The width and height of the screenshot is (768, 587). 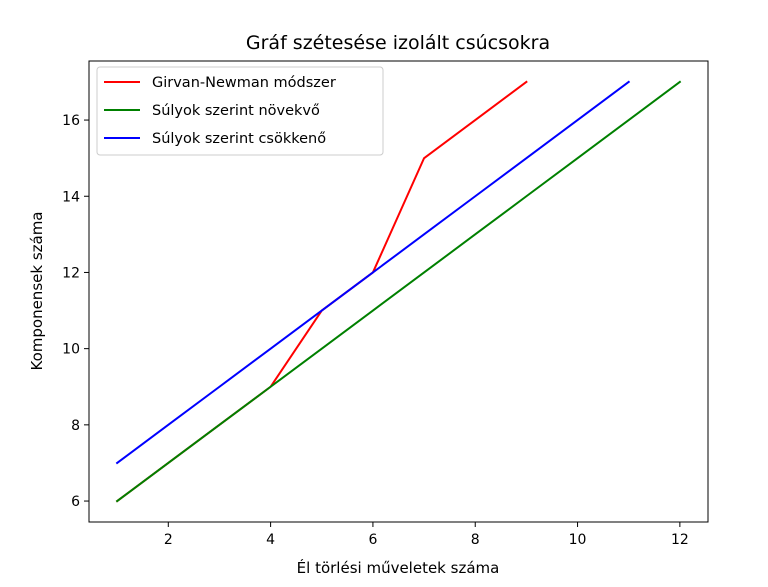 What do you see at coordinates (71, 350) in the screenshot?
I see `y-tick-label: 10` at bounding box center [71, 350].